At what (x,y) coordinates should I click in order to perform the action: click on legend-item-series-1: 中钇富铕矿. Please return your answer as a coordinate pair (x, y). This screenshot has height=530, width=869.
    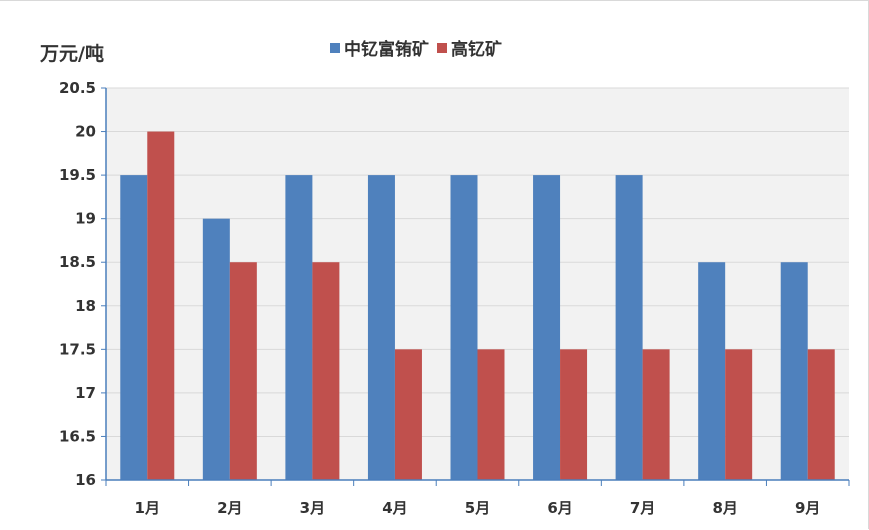
    Looking at the image, I should click on (379, 47).